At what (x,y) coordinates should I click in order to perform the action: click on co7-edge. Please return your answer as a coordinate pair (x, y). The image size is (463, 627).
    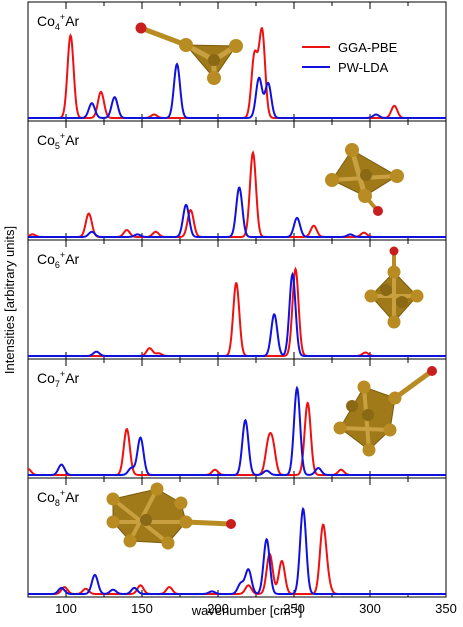
    Looking at the image, I should click on (365, 429).